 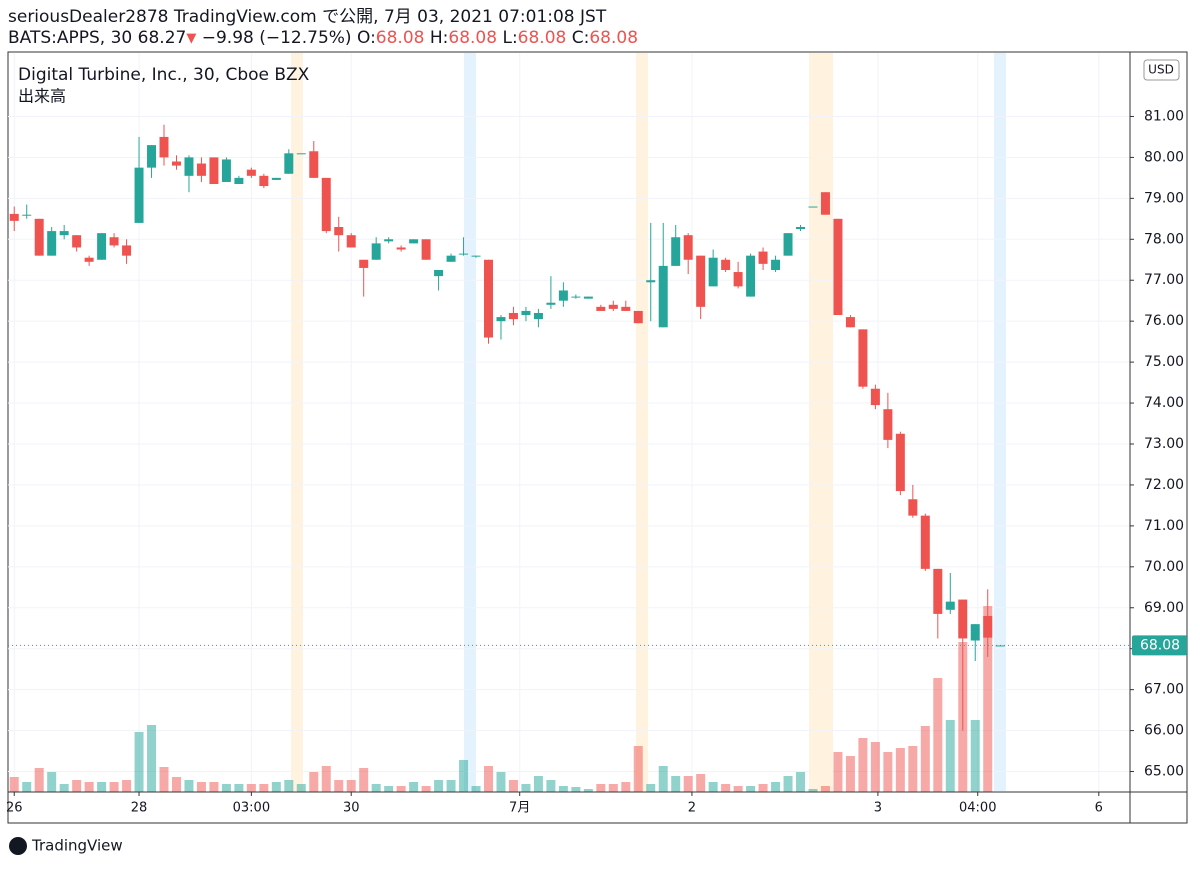 What do you see at coordinates (581, 38) in the screenshot?
I see `c-label: C:` at bounding box center [581, 38].